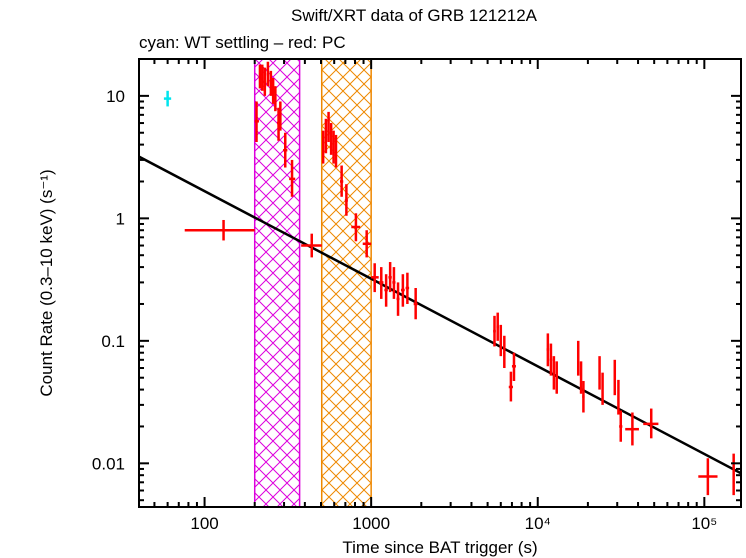 This screenshot has width=746, height=558. Describe the element at coordinates (204, 523) in the screenshot. I see `x-tick-label: 100` at that location.